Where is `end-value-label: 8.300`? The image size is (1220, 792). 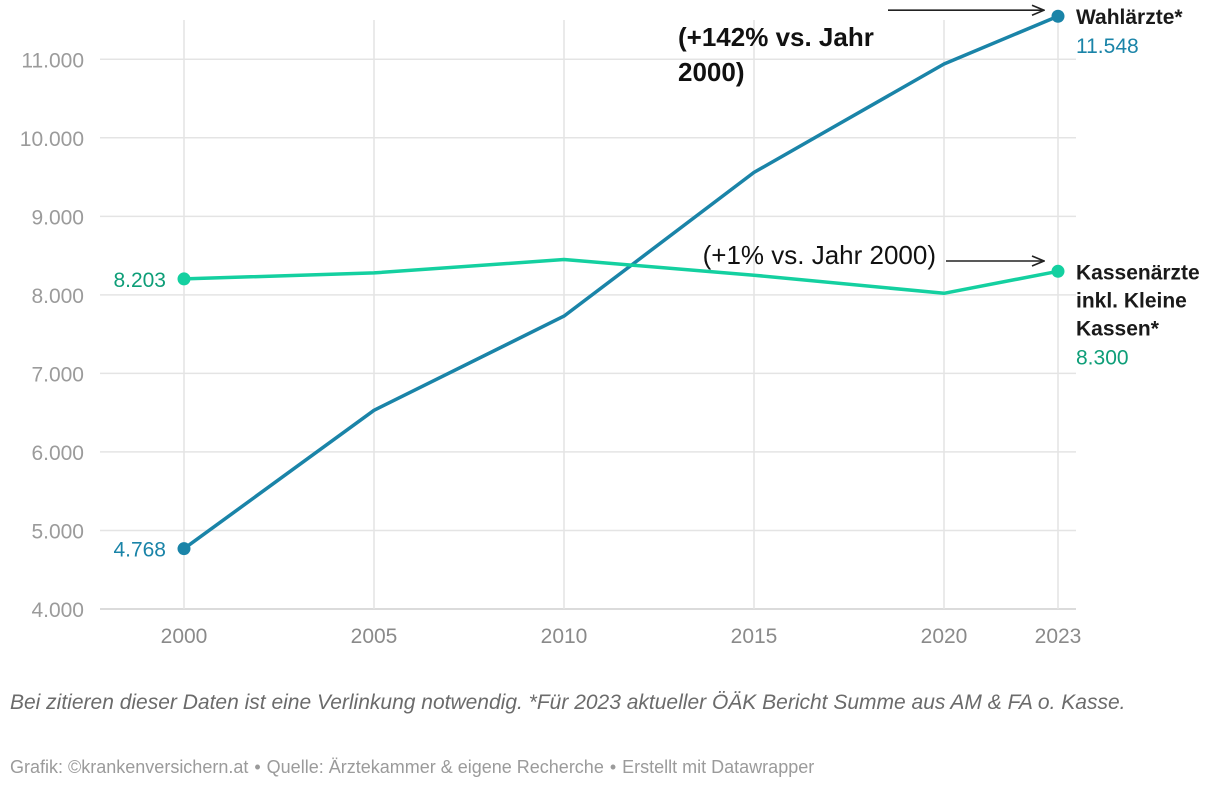
end-value-label: 8.300 is located at coordinates (1102, 357).